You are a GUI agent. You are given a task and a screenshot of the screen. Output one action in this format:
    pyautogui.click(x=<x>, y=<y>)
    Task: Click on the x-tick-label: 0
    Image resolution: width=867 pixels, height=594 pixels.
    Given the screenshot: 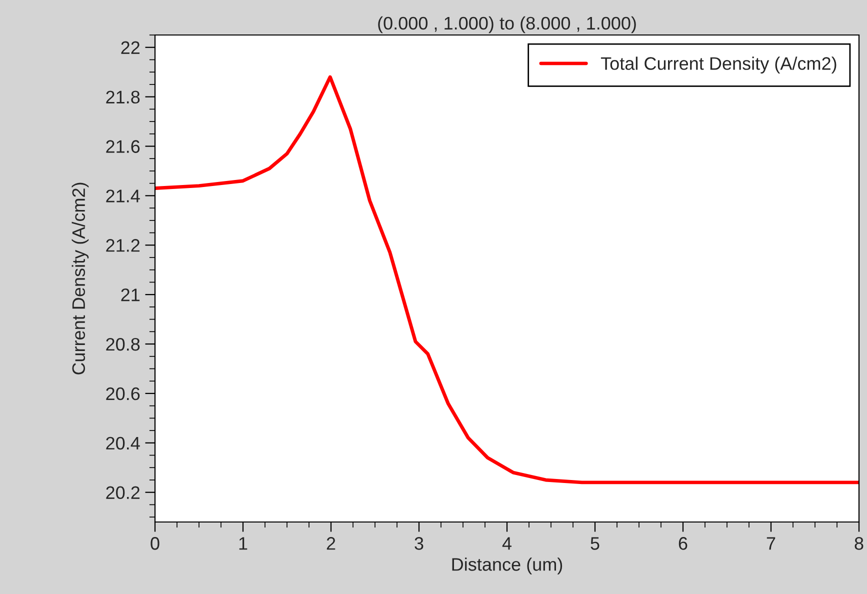 What is the action you would take?
    pyautogui.click(x=155, y=543)
    